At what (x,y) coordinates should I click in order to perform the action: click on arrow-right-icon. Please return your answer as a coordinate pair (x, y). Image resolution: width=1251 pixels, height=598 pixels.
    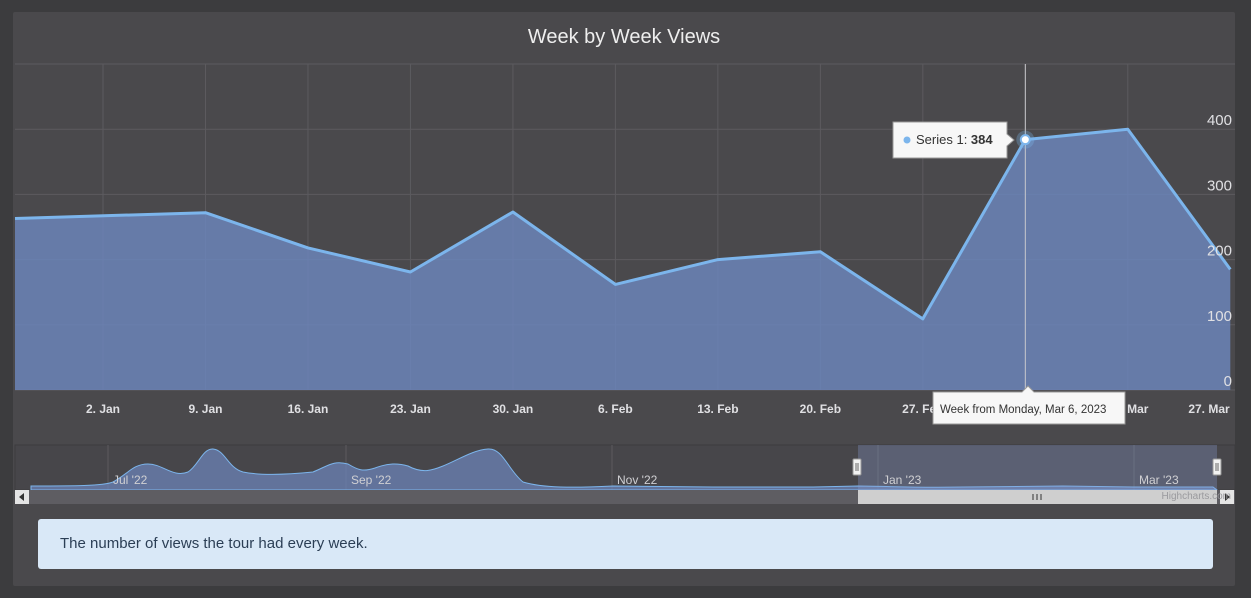
    Looking at the image, I should click on (1227, 497).